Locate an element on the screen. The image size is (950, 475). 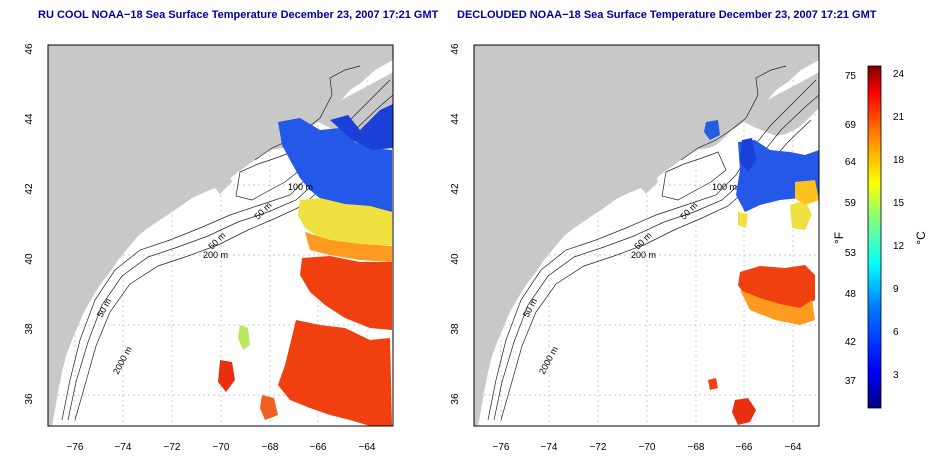
f-tick-label: 75 is located at coordinates (851, 76).